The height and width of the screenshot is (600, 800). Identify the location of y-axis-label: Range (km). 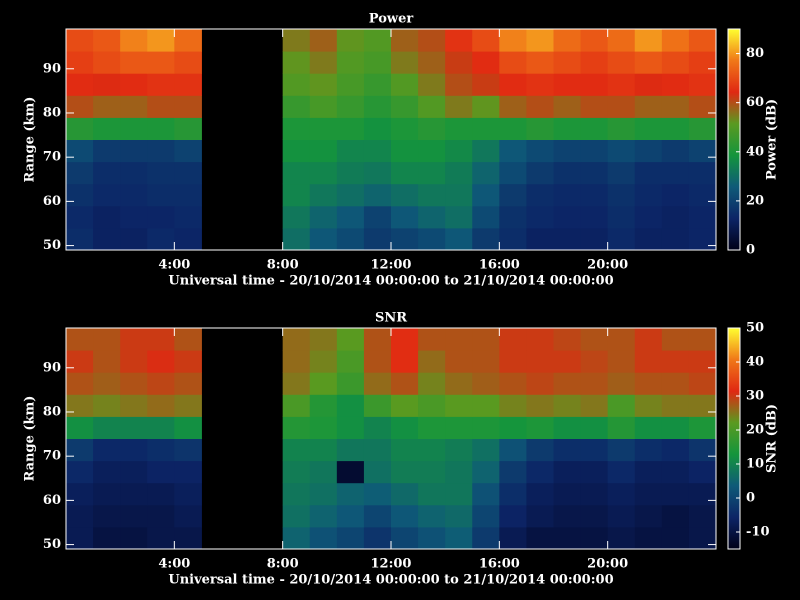
(30, 140).